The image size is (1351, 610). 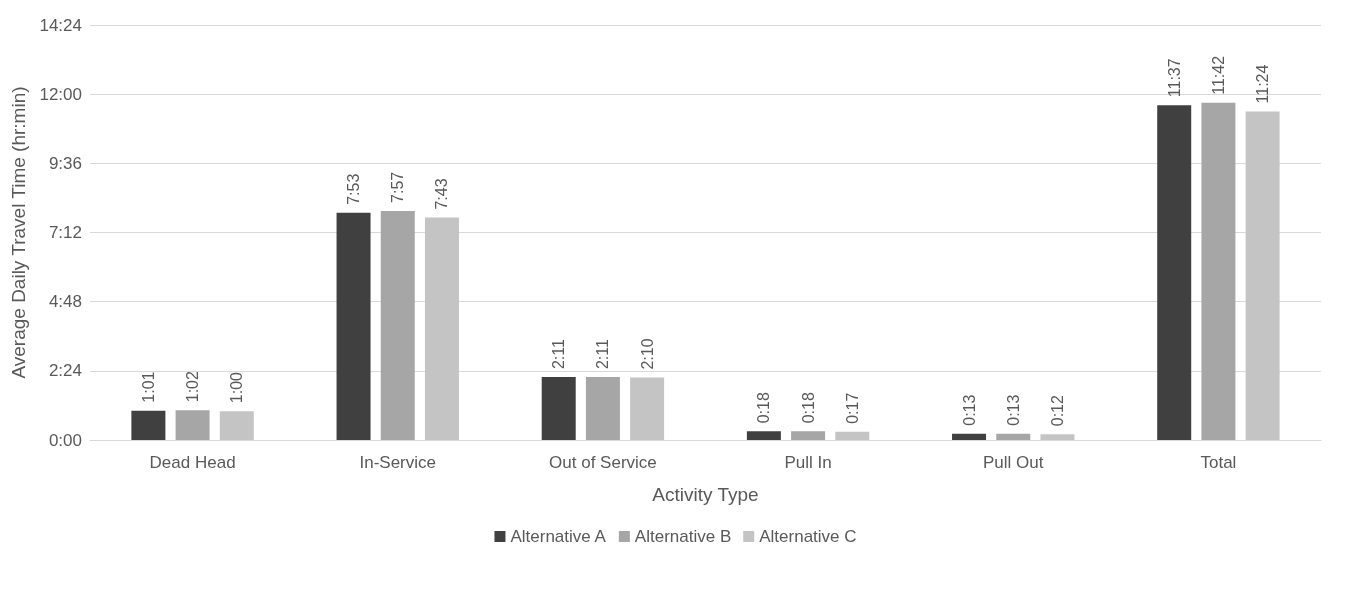 What do you see at coordinates (1174, 78) in the screenshot?
I see `data-label: 11:37` at bounding box center [1174, 78].